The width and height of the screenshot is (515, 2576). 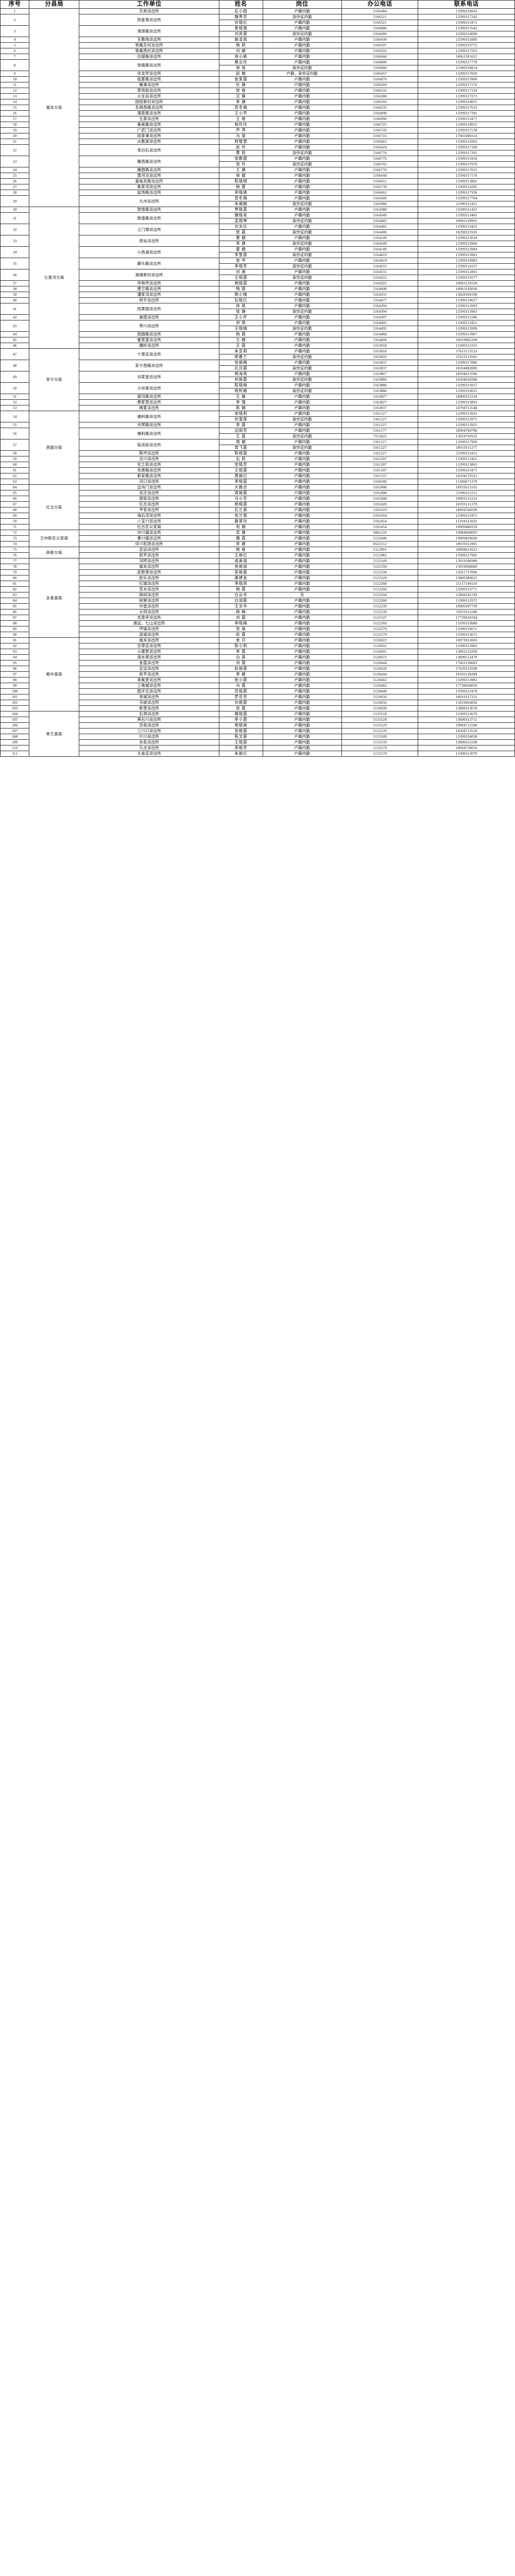 I want to click on cell-name: 李慧霞, so click(x=241, y=255).